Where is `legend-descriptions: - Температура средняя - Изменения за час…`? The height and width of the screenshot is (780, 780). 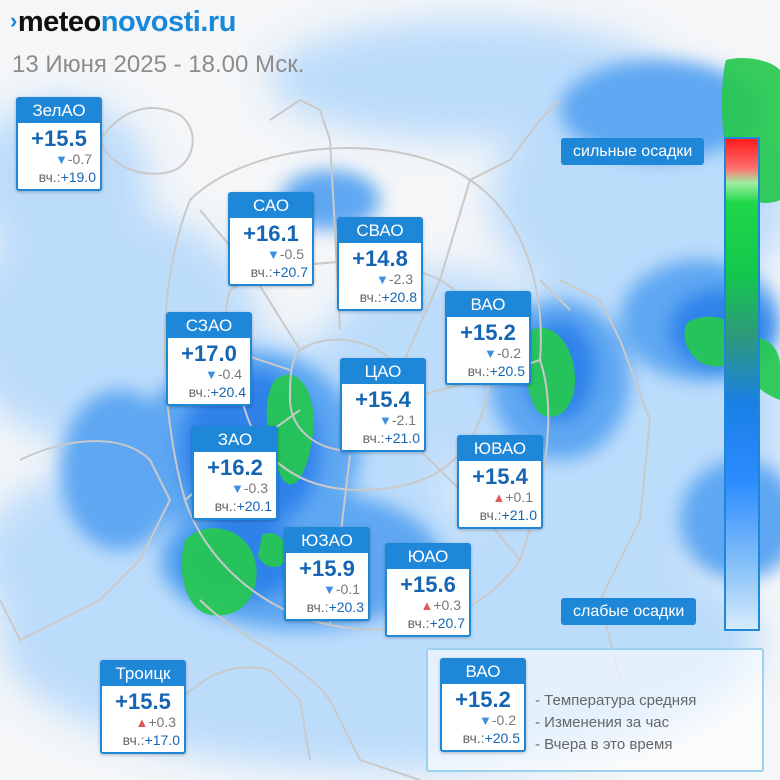 legend-descriptions: - Температура средняя - Изменения за час… is located at coordinates (615, 723).